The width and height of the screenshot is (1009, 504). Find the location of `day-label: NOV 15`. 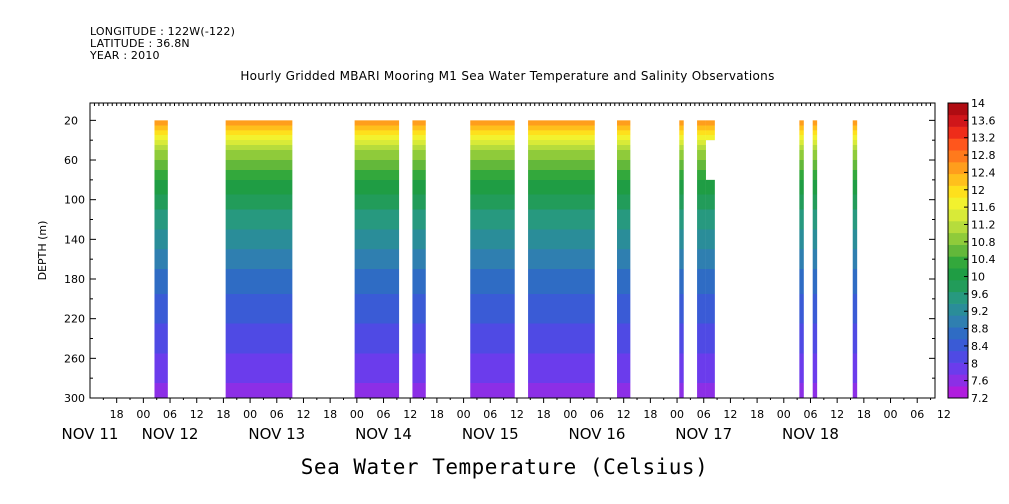

day-label: NOV 15 is located at coordinates (490, 434).